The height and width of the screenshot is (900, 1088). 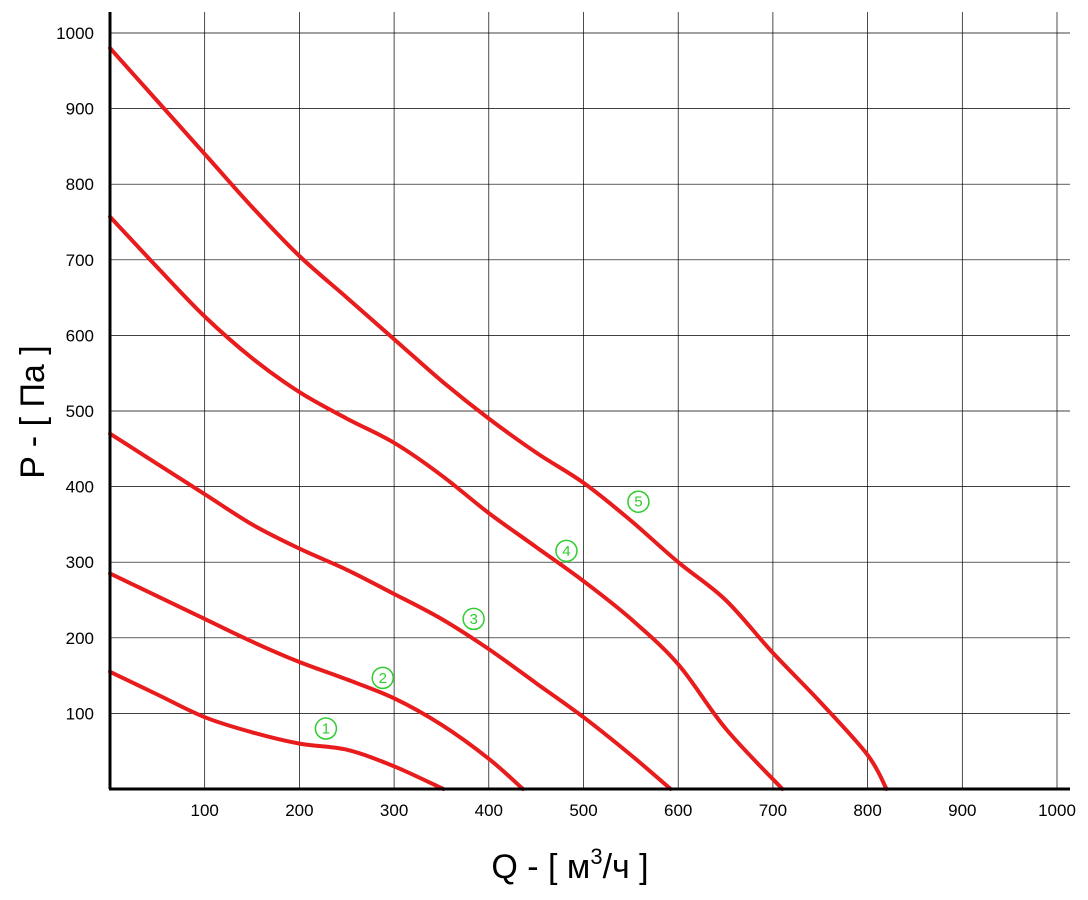 What do you see at coordinates (678, 810) in the screenshot?
I see `x-tick-label: 600` at bounding box center [678, 810].